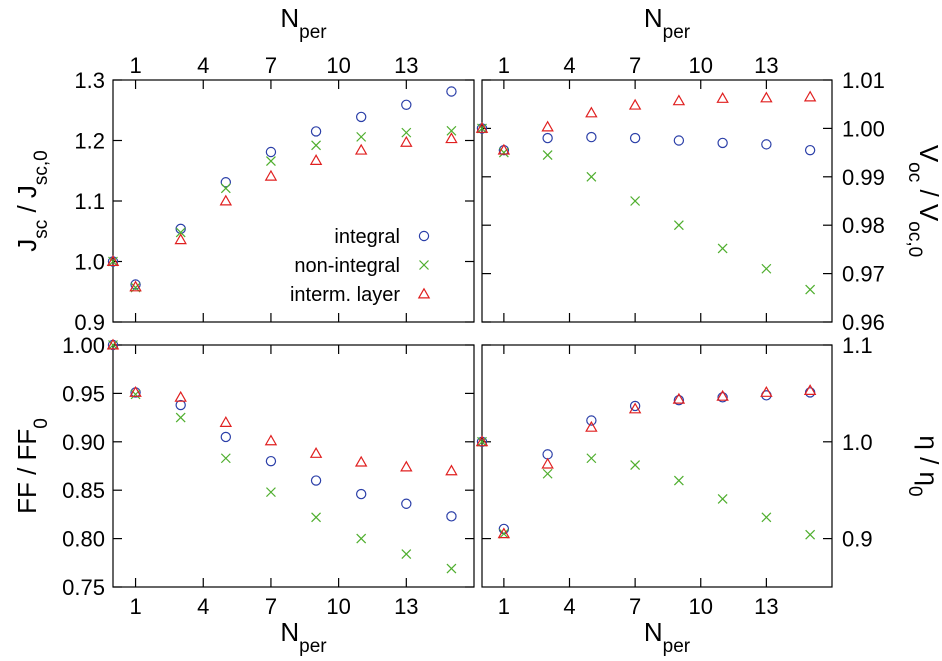 This screenshot has height=661, width=942. What do you see at coordinates (32, 466) in the screenshot?
I see `y-axis-label: FF / FF0` at bounding box center [32, 466].